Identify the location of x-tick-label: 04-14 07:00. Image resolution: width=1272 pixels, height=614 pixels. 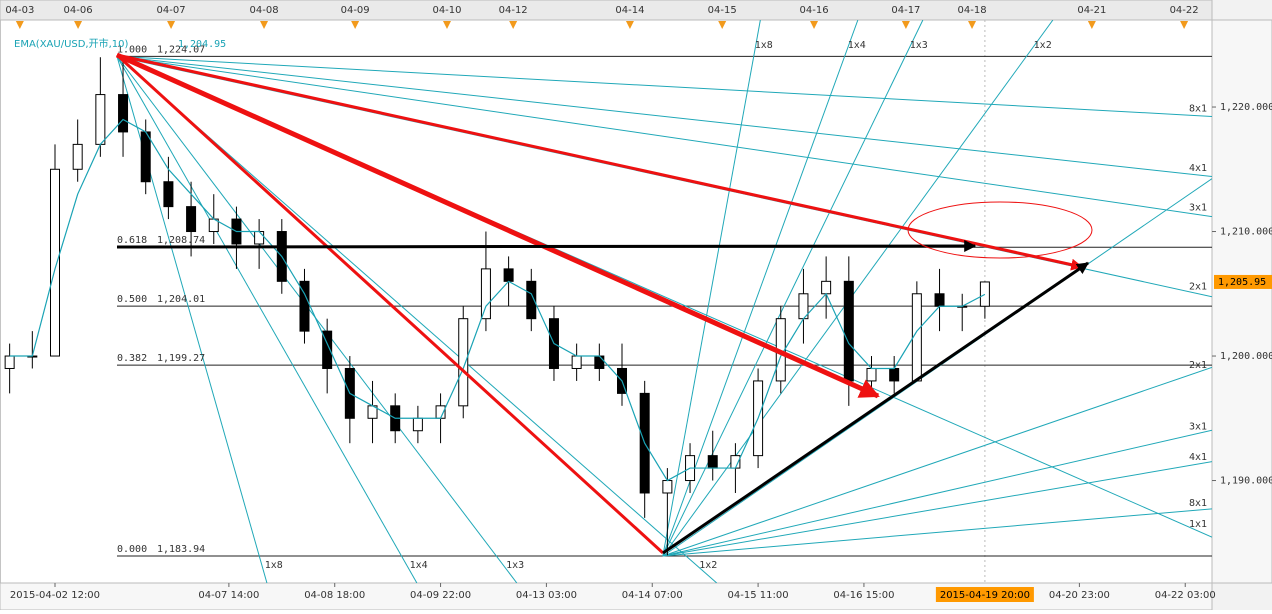
(652, 595).